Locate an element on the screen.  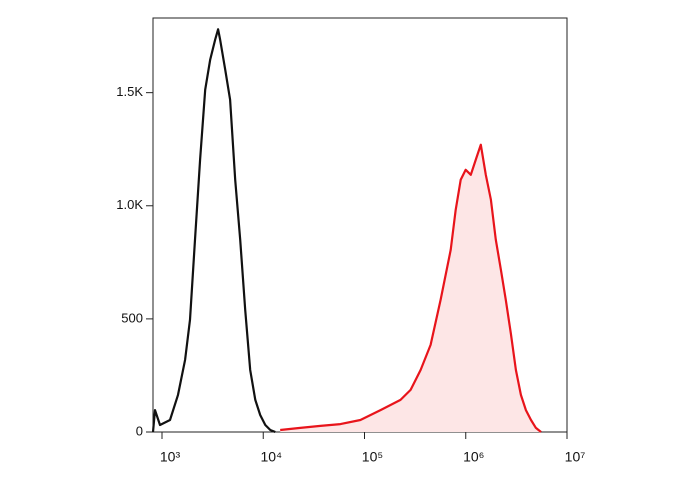
line is located at coordinates (213, 231).